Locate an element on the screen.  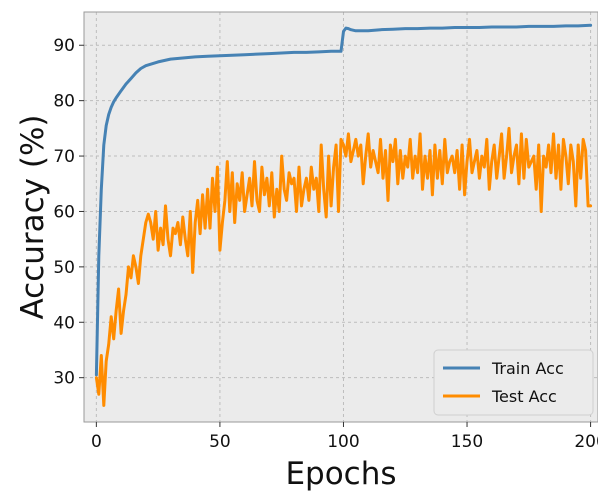
legend-label-test: Test Acc is located at coordinates (524, 396).